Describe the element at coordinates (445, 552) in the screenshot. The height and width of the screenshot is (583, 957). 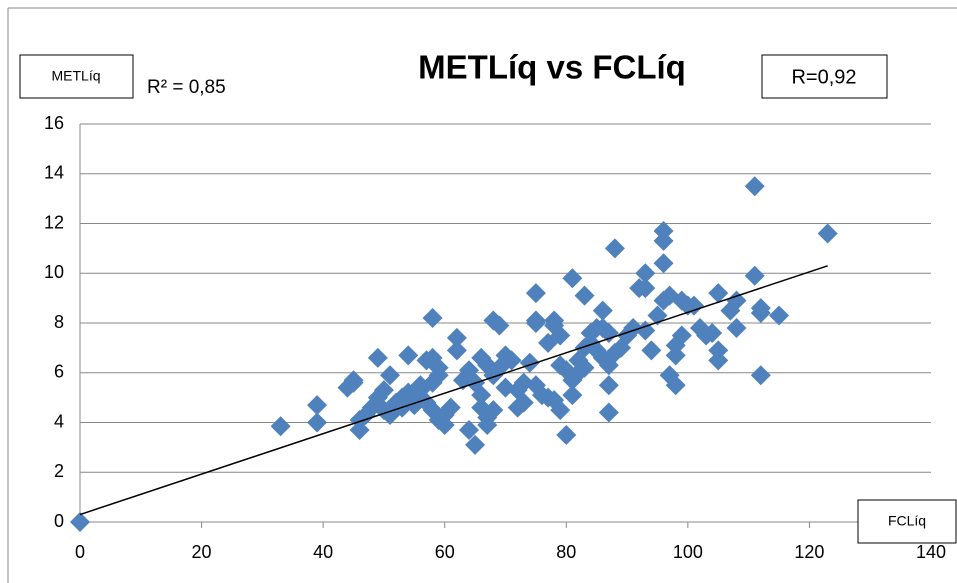
I see `x-tick-label: 60` at that location.